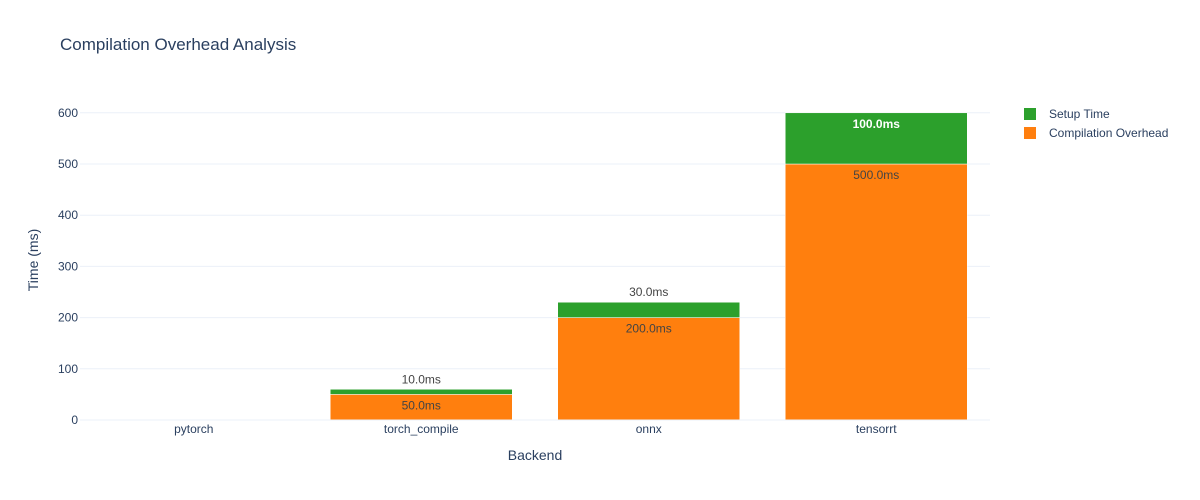 The height and width of the screenshot is (500, 1200). Describe the element at coordinates (68, 215) in the screenshot. I see `y-tick-label: 400` at that location.